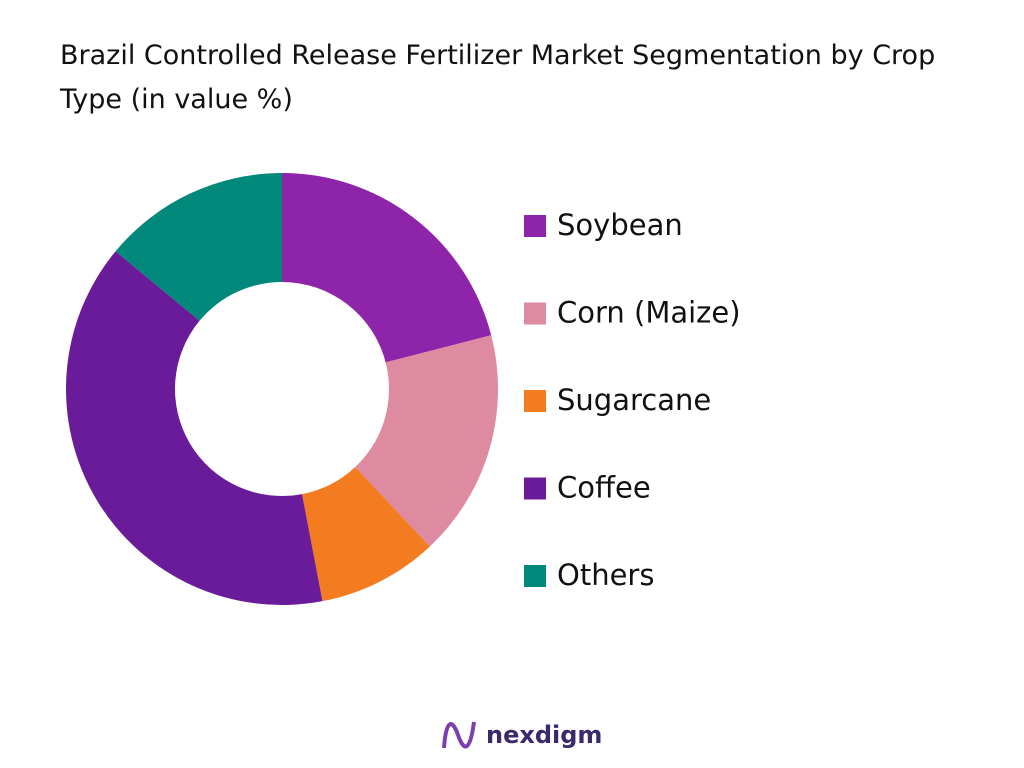 The image size is (1024, 768). What do you see at coordinates (634, 400) in the screenshot?
I see `legend-label: Sugarcane` at bounding box center [634, 400].